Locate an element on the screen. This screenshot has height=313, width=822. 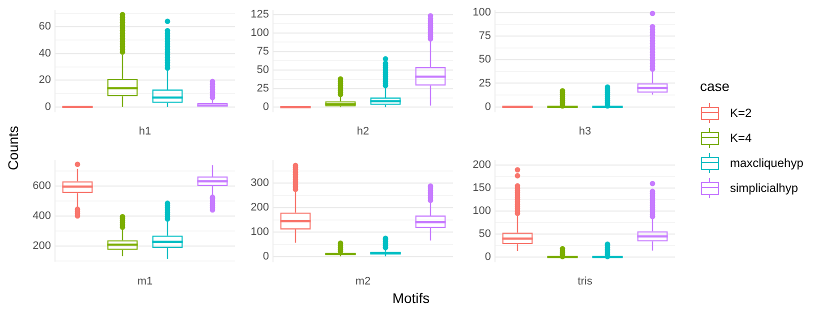
y-tick-label: 400 is located at coordinates (41, 216).